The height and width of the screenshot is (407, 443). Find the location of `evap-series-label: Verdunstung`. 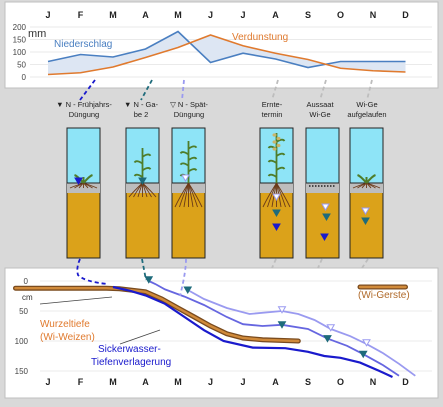

evap-series-label: Verdunstung is located at coordinates (260, 37).